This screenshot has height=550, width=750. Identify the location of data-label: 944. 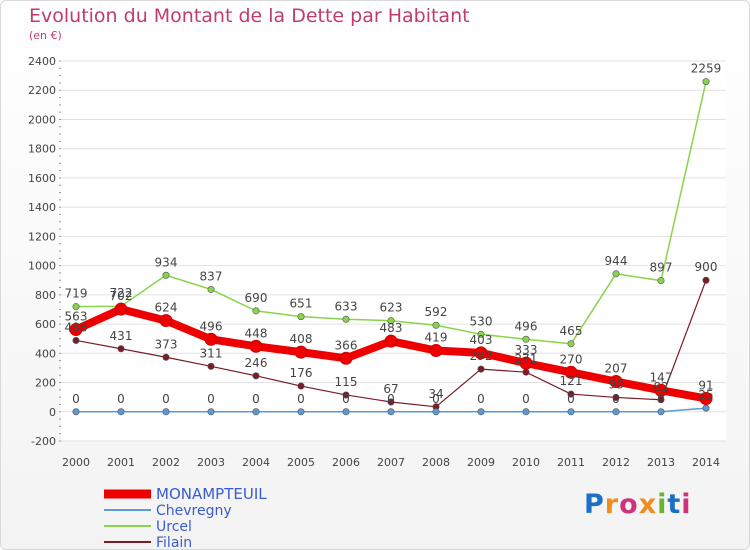
(616, 261).